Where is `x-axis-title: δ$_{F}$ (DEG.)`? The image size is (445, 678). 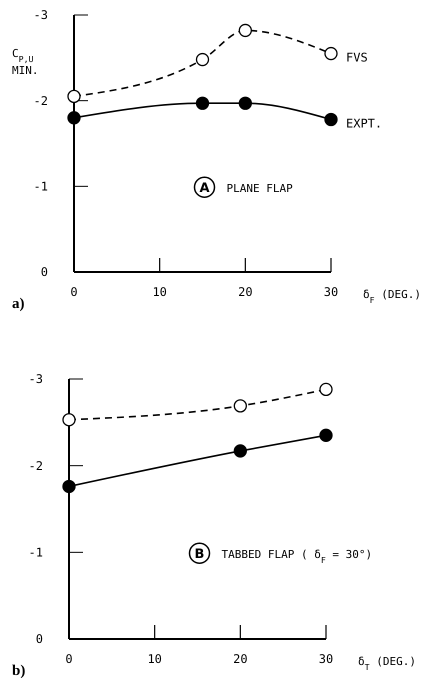
x-axis-title: δ$_{F}$ (DEG.) is located at coordinates (392, 296).